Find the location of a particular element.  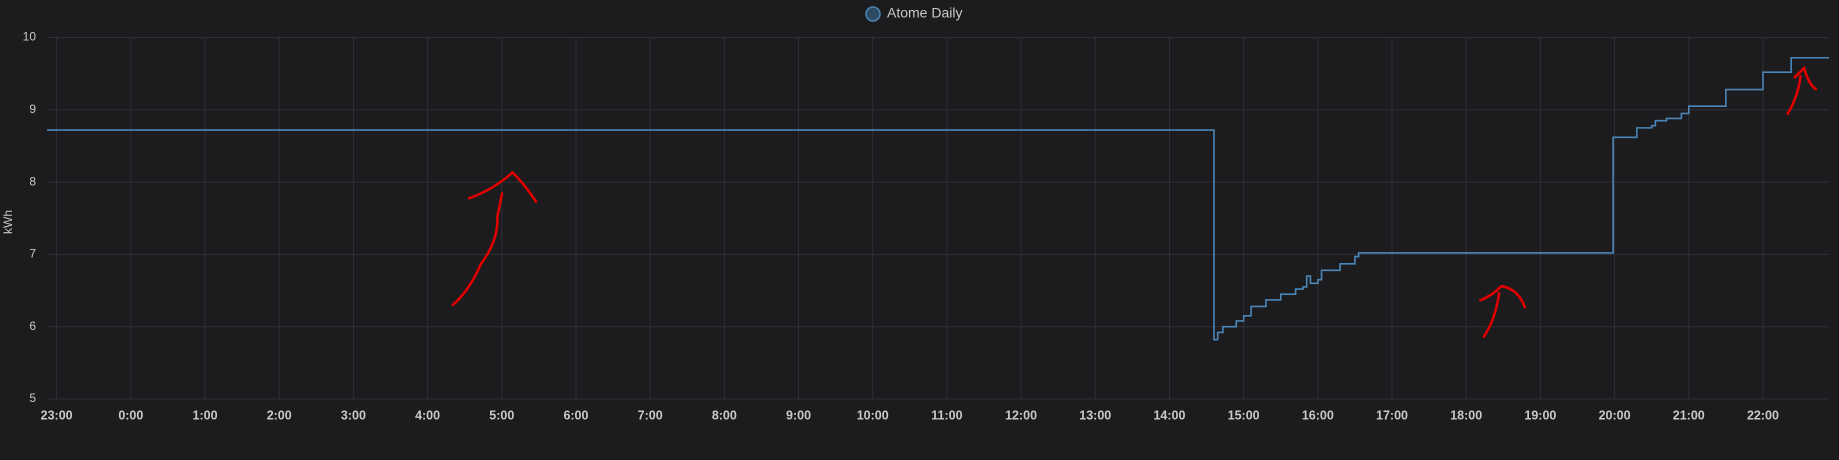

y-tick-label: 8 is located at coordinates (32, 181).